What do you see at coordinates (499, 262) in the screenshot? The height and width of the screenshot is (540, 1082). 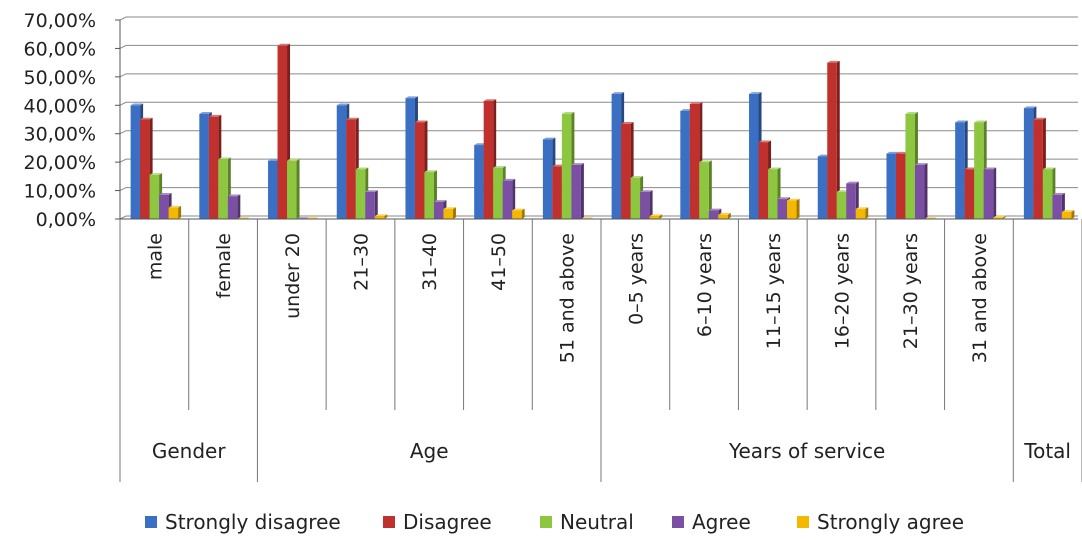 I see `category-label: 41–50` at bounding box center [499, 262].